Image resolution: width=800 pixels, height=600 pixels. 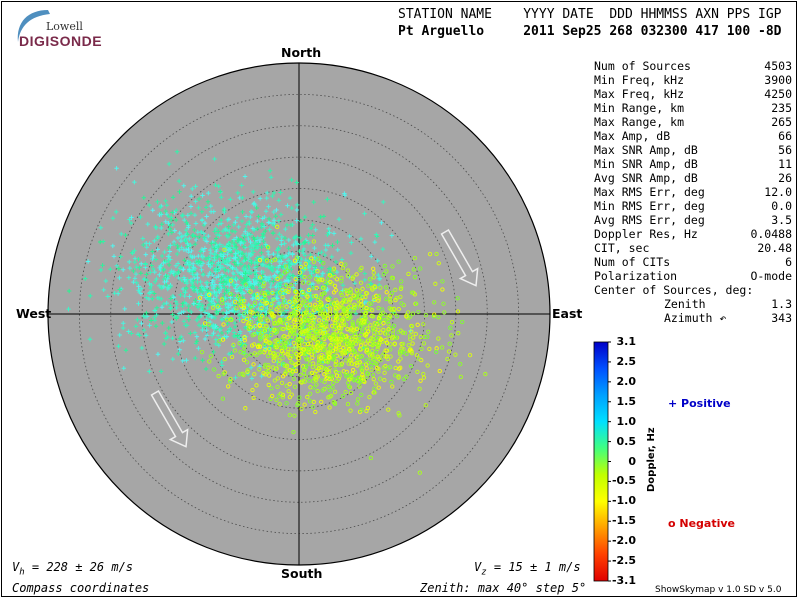 I want to click on stat-row: Num of CITs 6, so click(x=693, y=262).